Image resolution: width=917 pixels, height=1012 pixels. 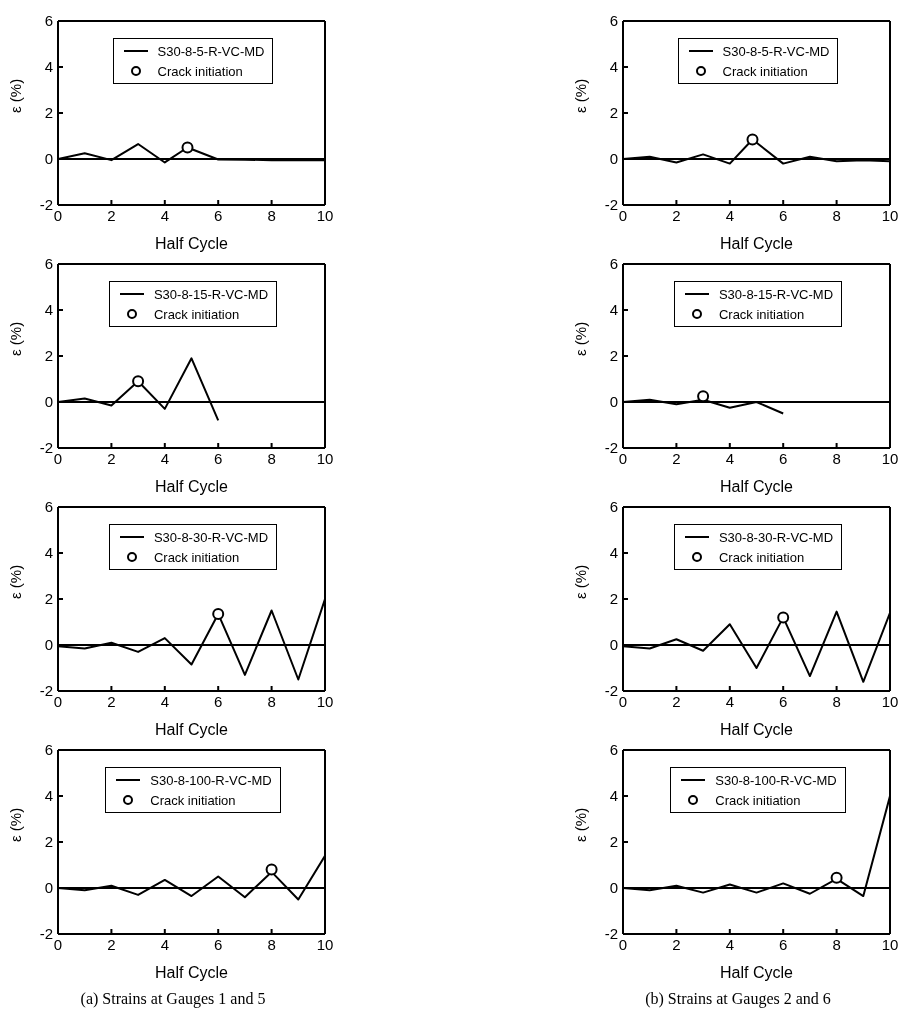 What do you see at coordinates (173, 999) in the screenshot?
I see `text: (a) Strains at Gauges 1 and 5` at bounding box center [173, 999].